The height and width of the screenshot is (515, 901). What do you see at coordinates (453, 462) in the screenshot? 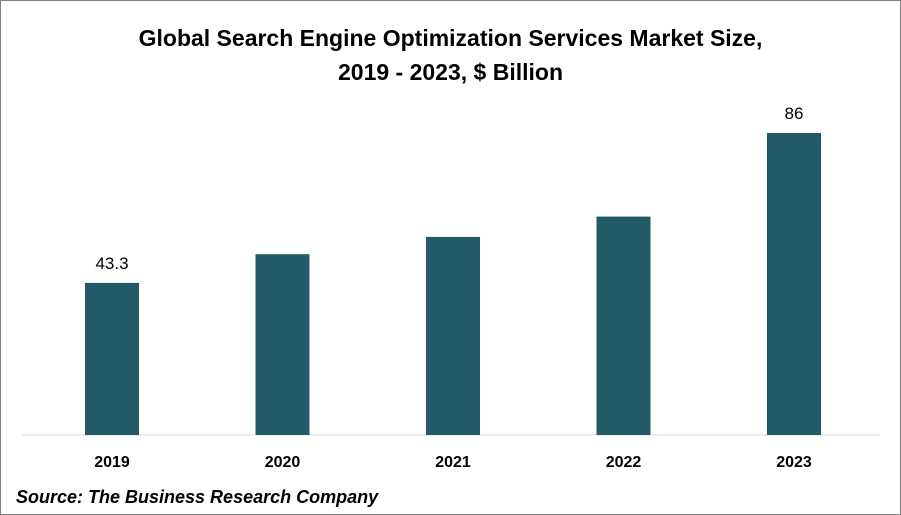
I see `x-tick-label-2021: 2021` at bounding box center [453, 462].